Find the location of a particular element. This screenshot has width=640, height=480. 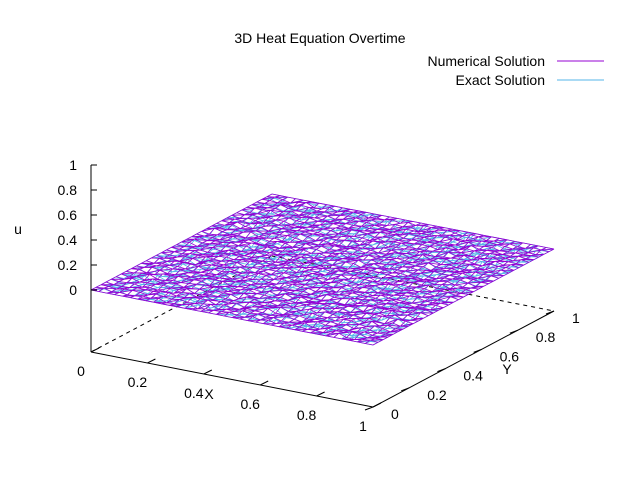

chart-title: 3D Heat Equation Overtime is located at coordinates (319, 38).